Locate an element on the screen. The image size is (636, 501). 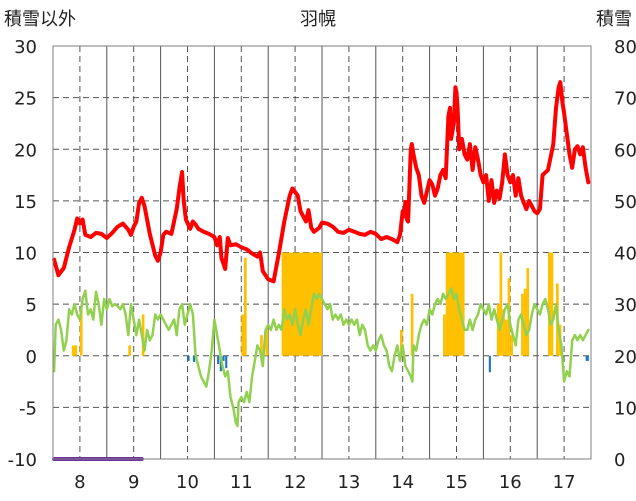
left-tick-label: 0 is located at coordinates (31, 357).